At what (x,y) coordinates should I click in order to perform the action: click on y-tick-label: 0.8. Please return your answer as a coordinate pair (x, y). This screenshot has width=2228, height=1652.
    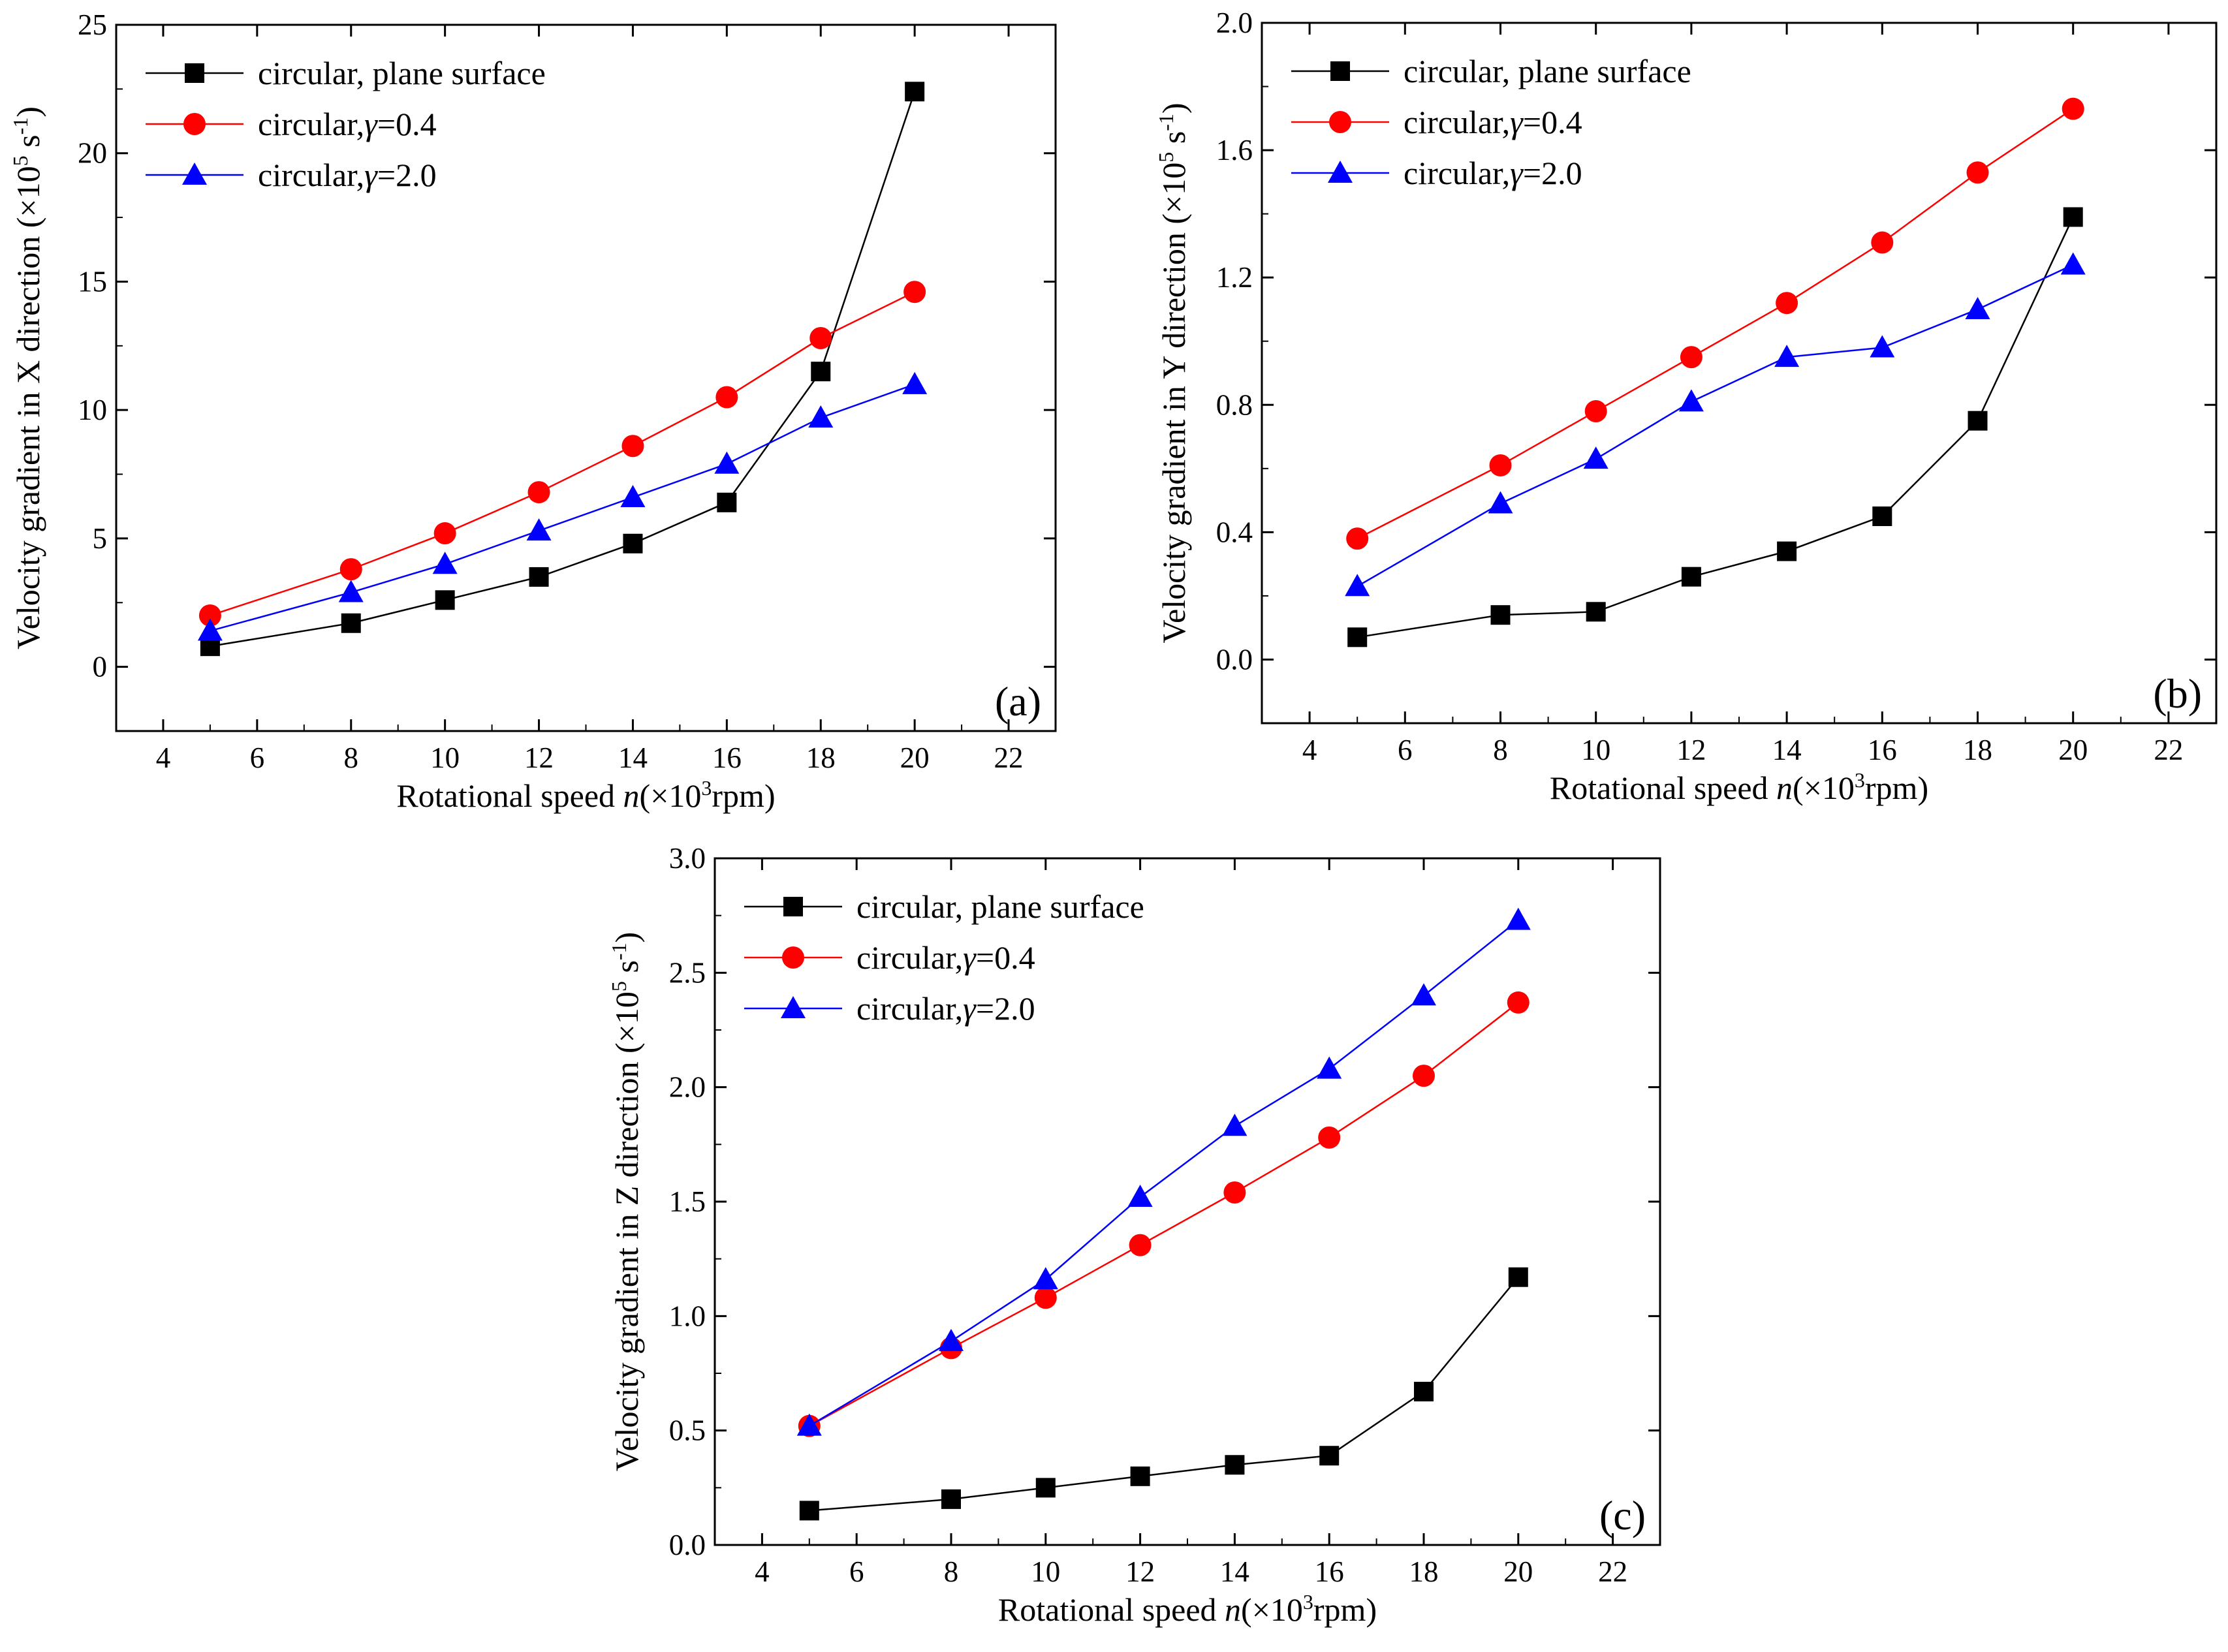
    Looking at the image, I should click on (1234, 404).